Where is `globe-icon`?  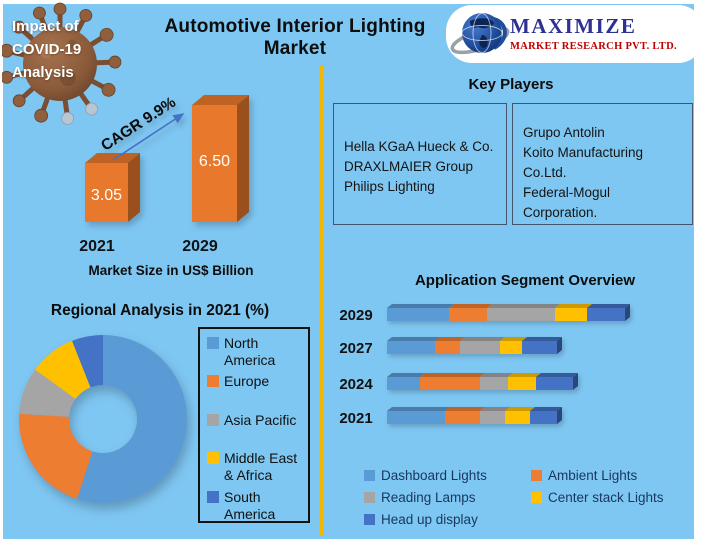
globe-icon is located at coordinates (480, 34).